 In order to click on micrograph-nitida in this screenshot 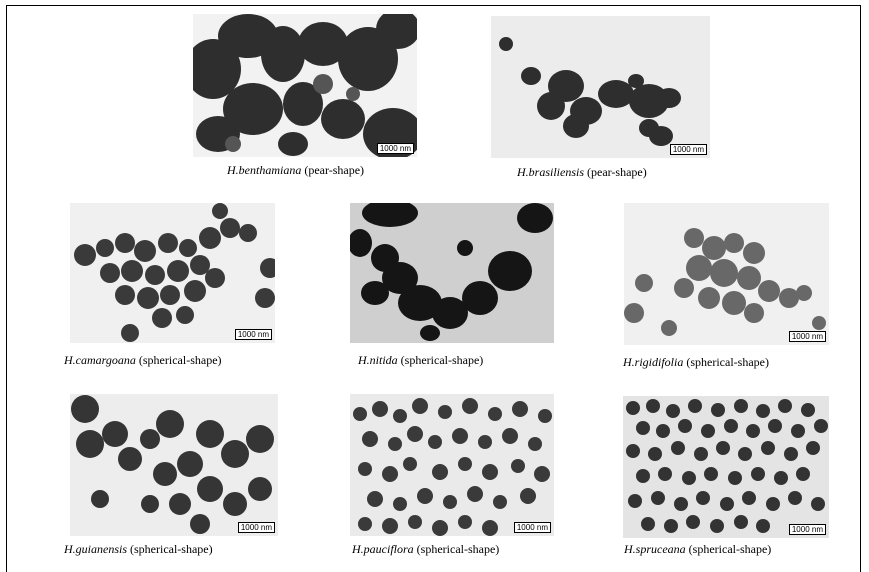, I will do `click(452, 273)`.